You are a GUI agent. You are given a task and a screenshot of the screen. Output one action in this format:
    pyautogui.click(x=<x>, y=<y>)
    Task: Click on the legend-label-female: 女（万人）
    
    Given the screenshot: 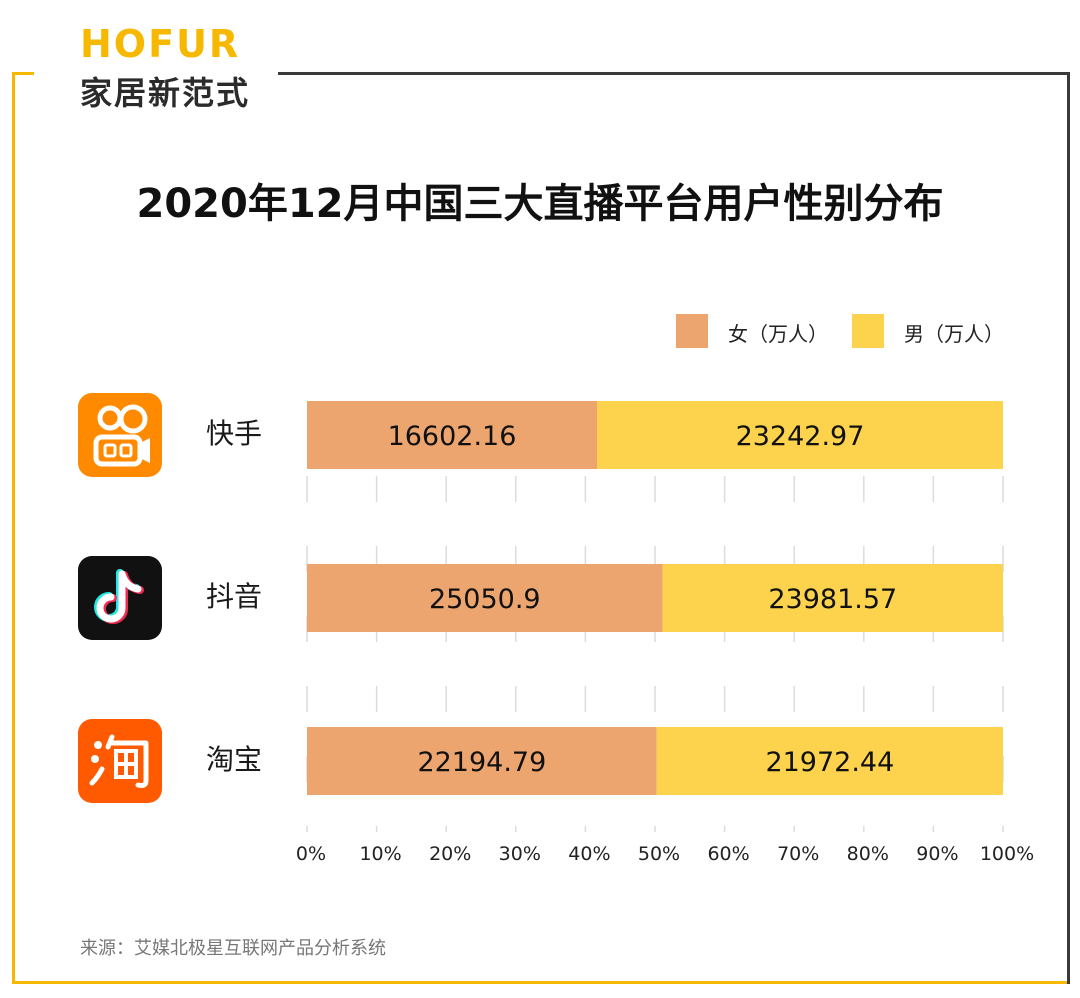 What is the action you would take?
    pyautogui.click(x=778, y=334)
    